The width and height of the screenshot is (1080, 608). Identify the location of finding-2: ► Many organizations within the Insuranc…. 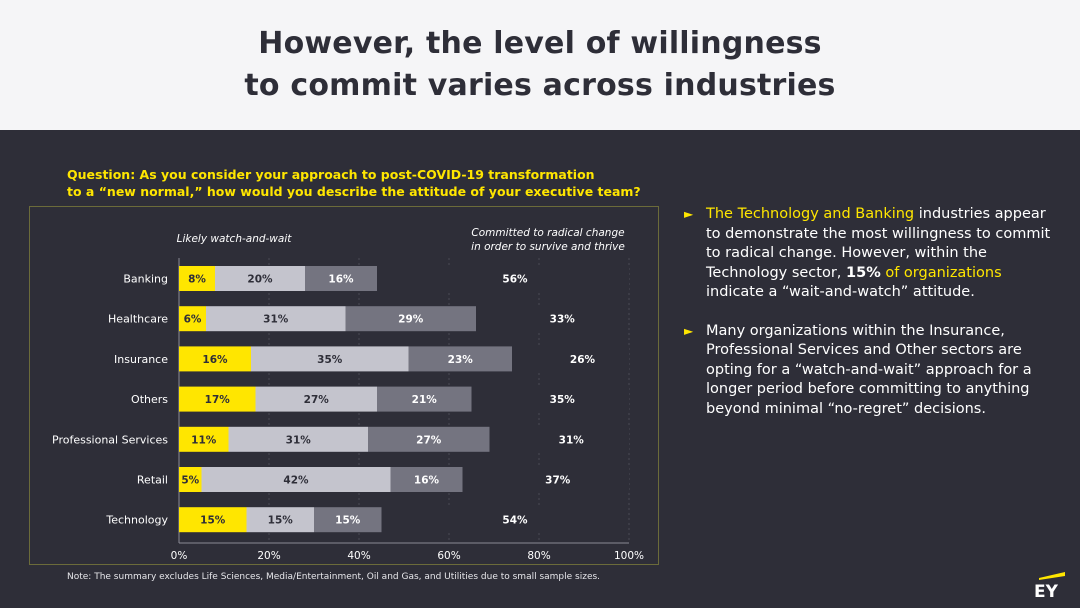
(869, 371).